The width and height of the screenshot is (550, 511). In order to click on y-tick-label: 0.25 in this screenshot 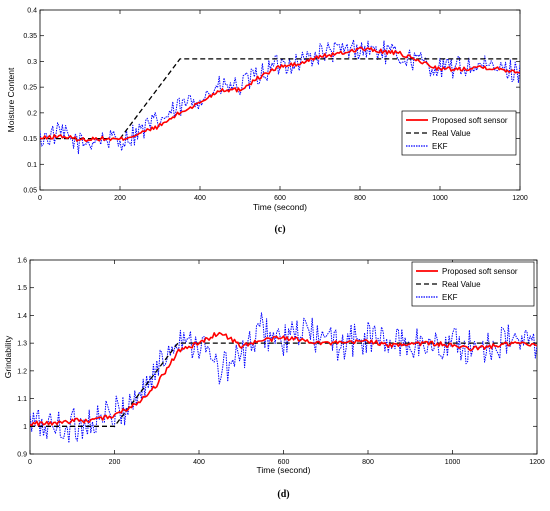, I will do `click(30, 88)`.